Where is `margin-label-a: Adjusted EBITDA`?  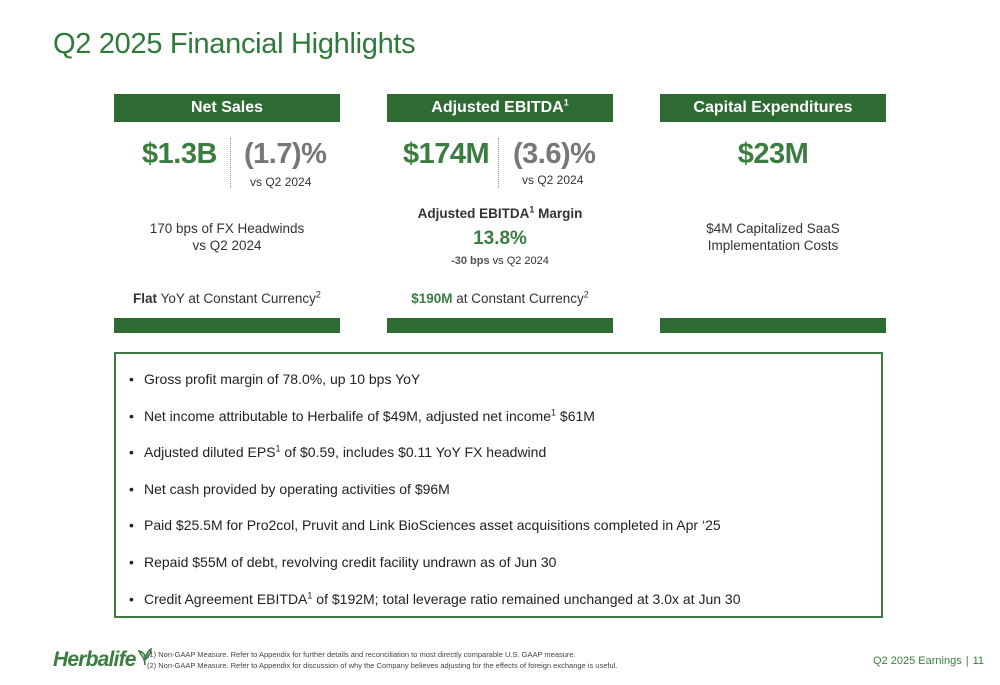 margin-label-a: Adjusted EBITDA is located at coordinates (473, 213).